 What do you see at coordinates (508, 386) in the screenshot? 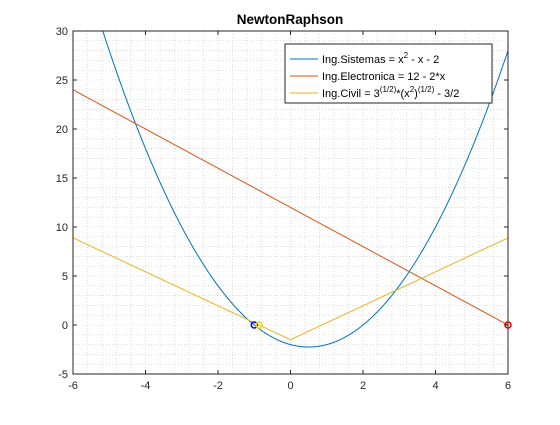
I see `x-tick-label: 6` at bounding box center [508, 386].